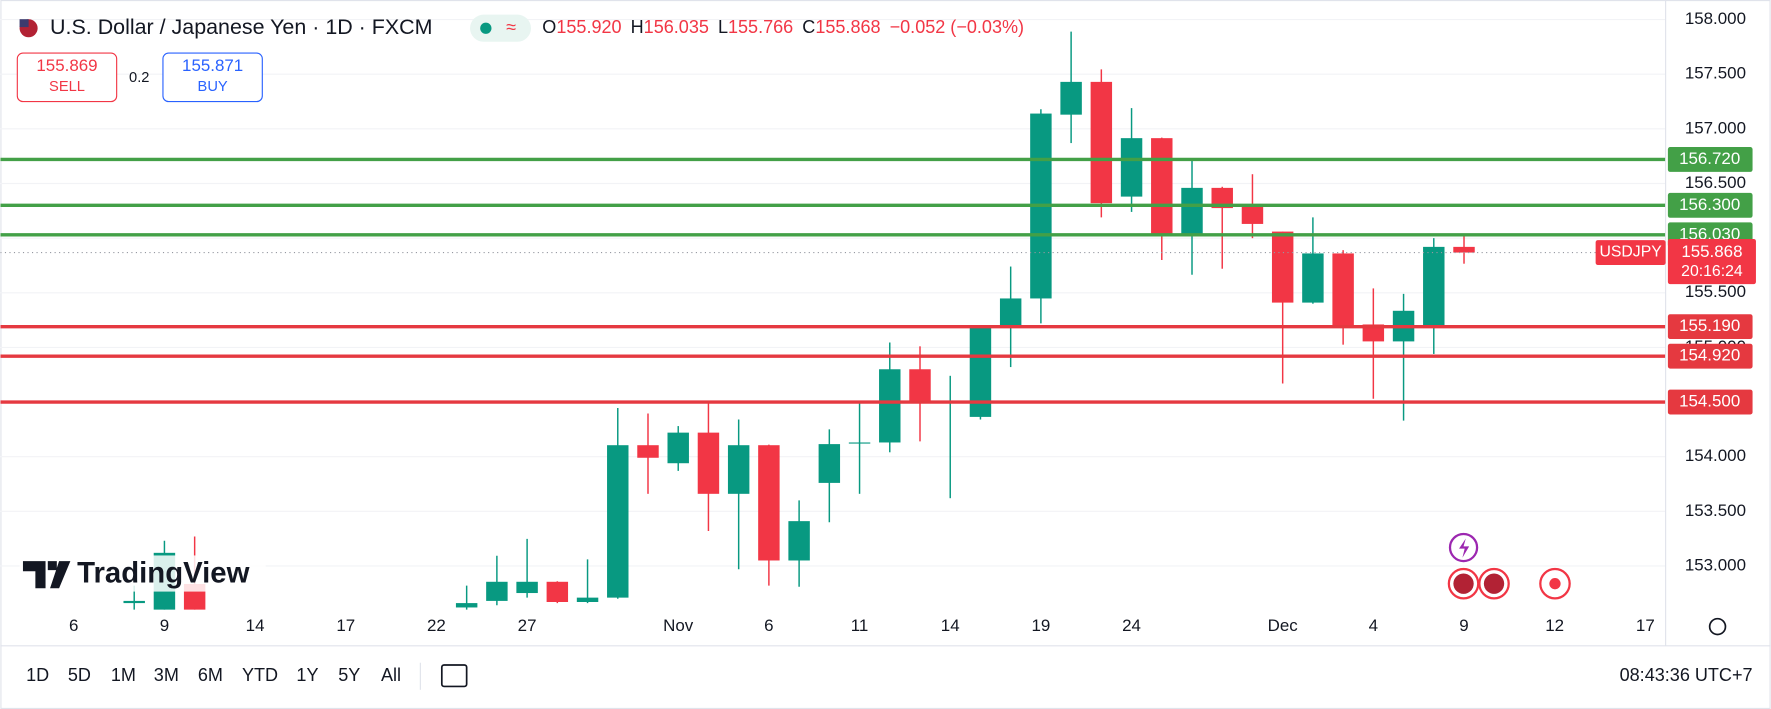 This screenshot has width=1771, height=709. What do you see at coordinates (212, 77) in the screenshot?
I see `buy-button` at bounding box center [212, 77].